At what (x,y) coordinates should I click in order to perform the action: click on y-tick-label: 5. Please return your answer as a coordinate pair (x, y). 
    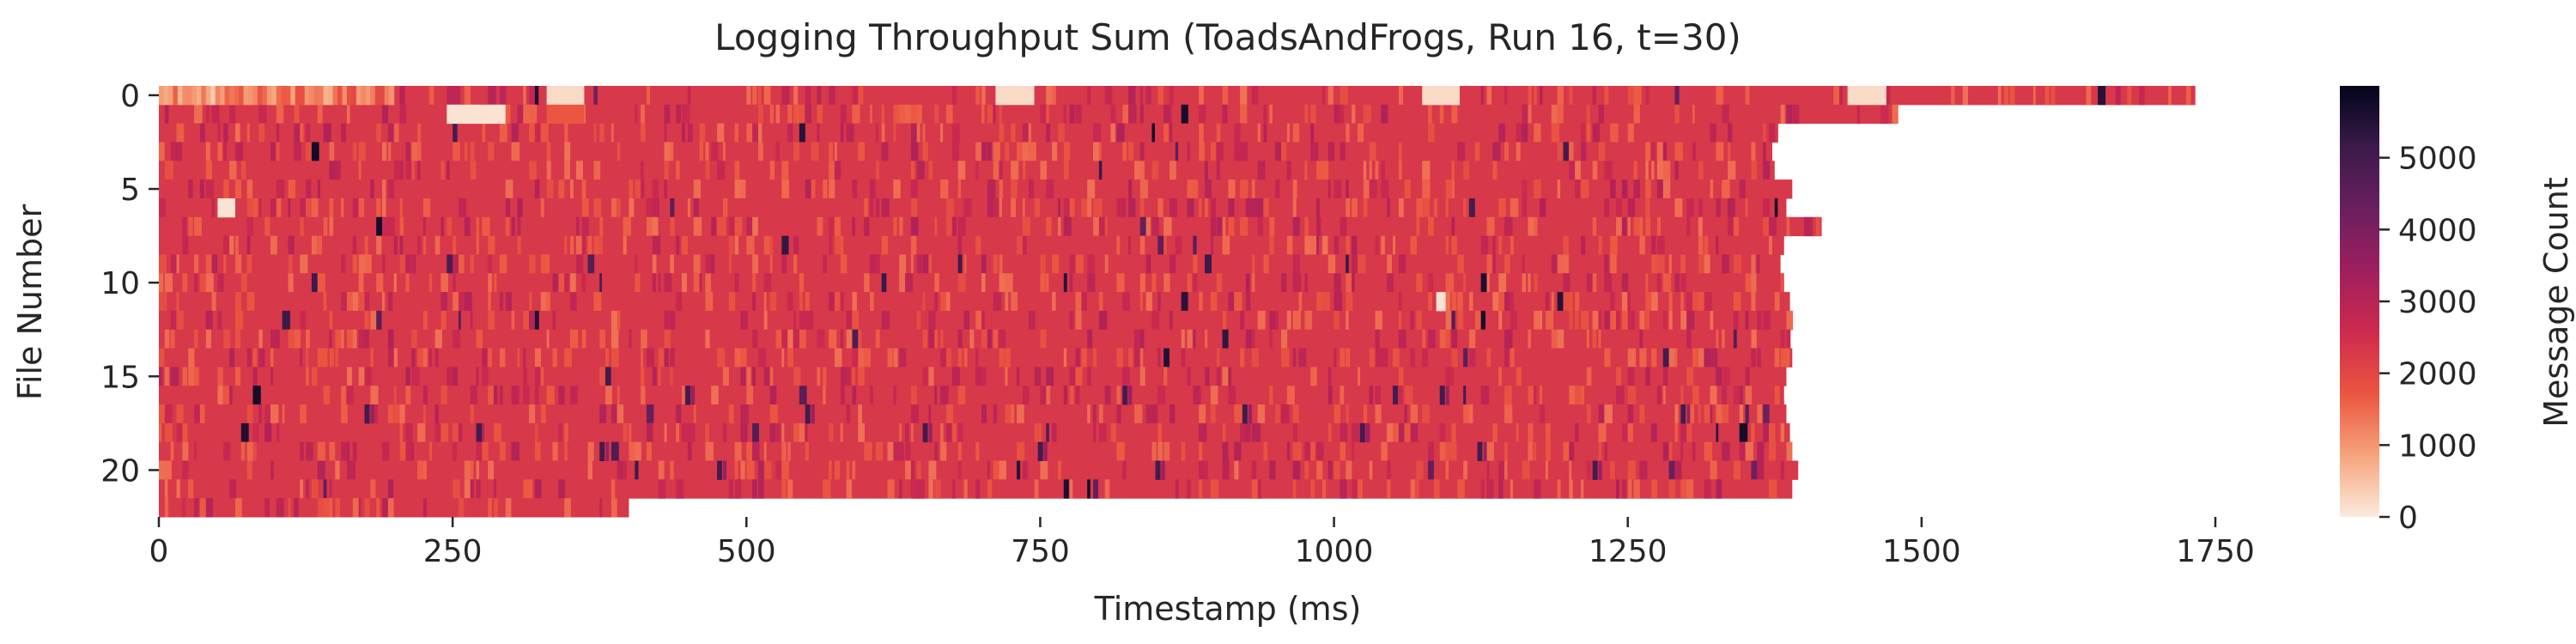
    Looking at the image, I should click on (130, 191).